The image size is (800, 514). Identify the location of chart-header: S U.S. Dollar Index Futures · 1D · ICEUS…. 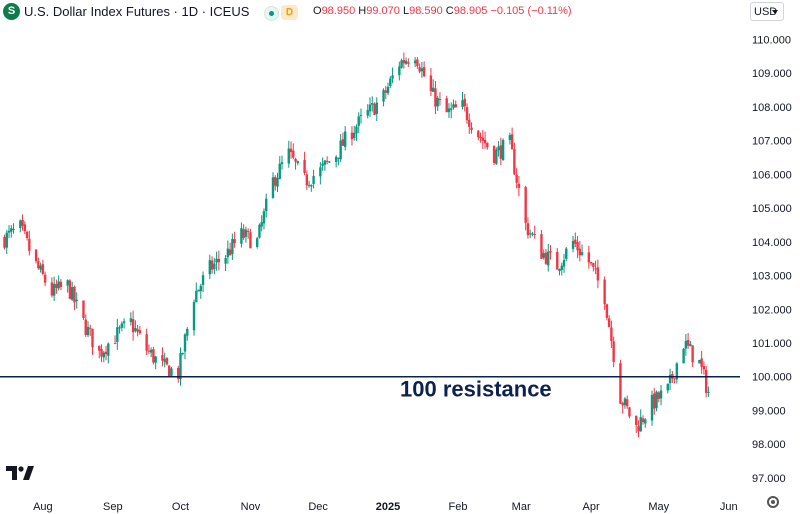
(400, 12).